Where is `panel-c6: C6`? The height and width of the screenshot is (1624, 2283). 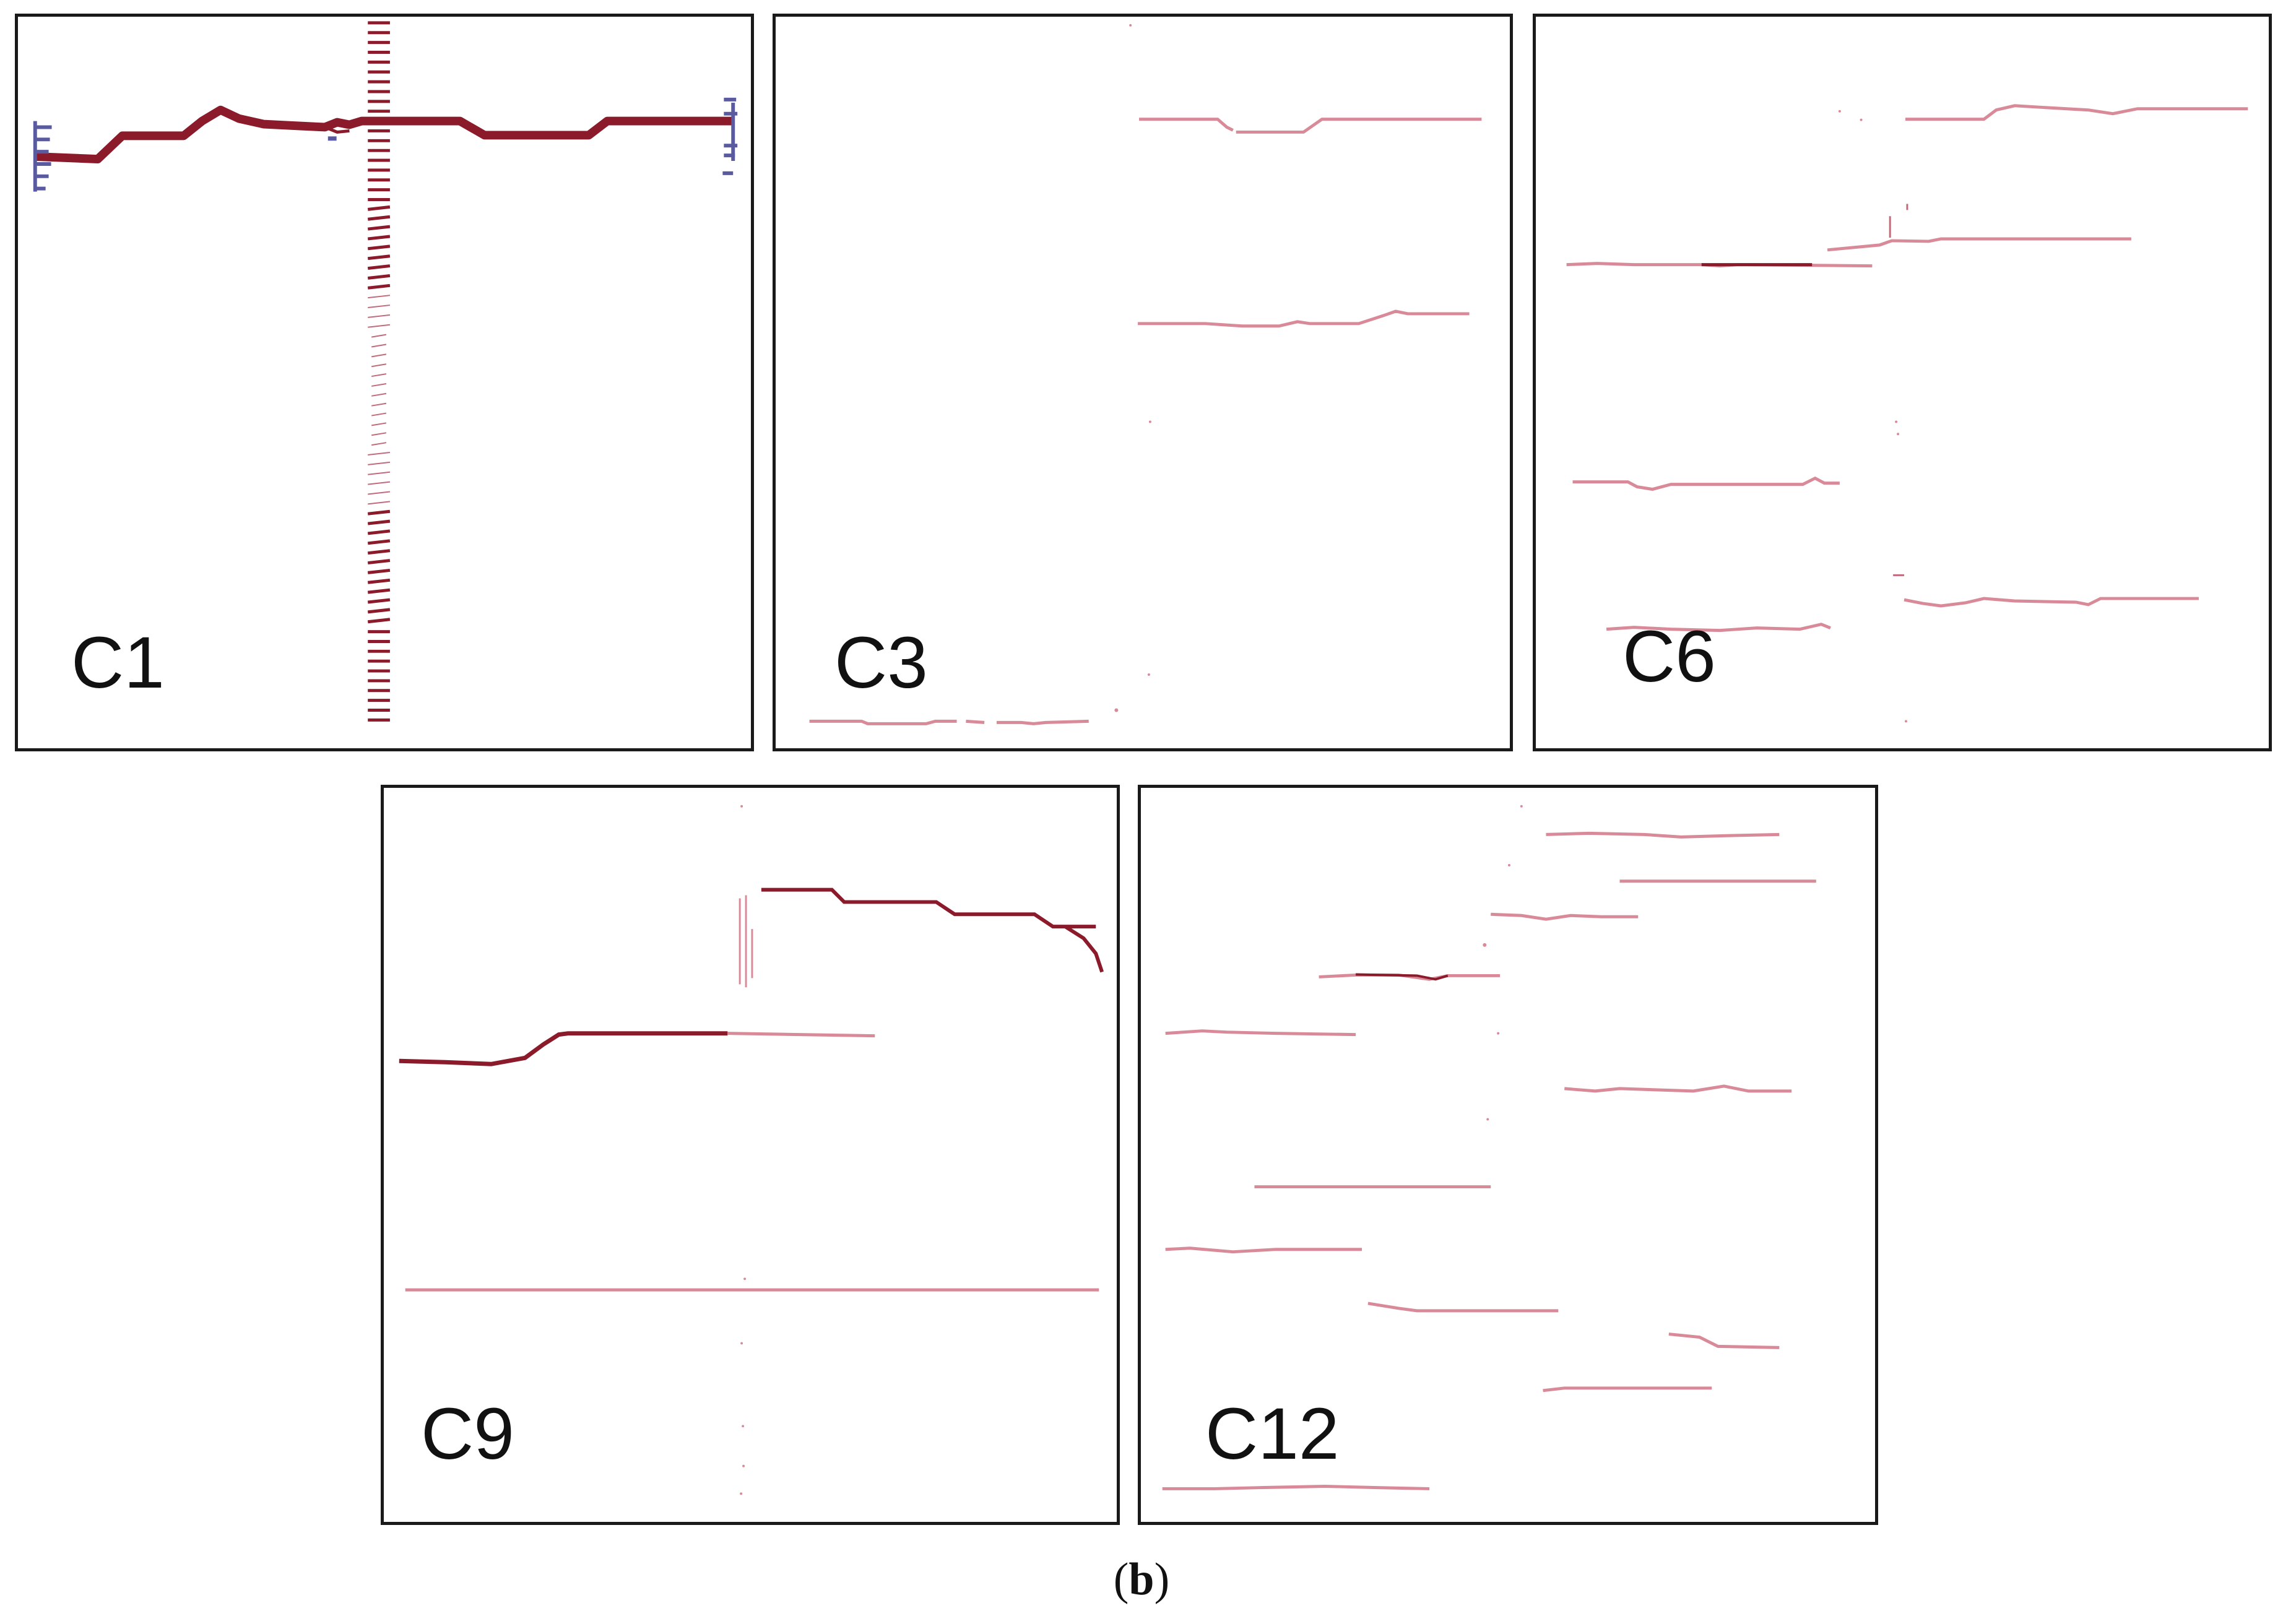
panel-c6: C6 is located at coordinates (1902, 382).